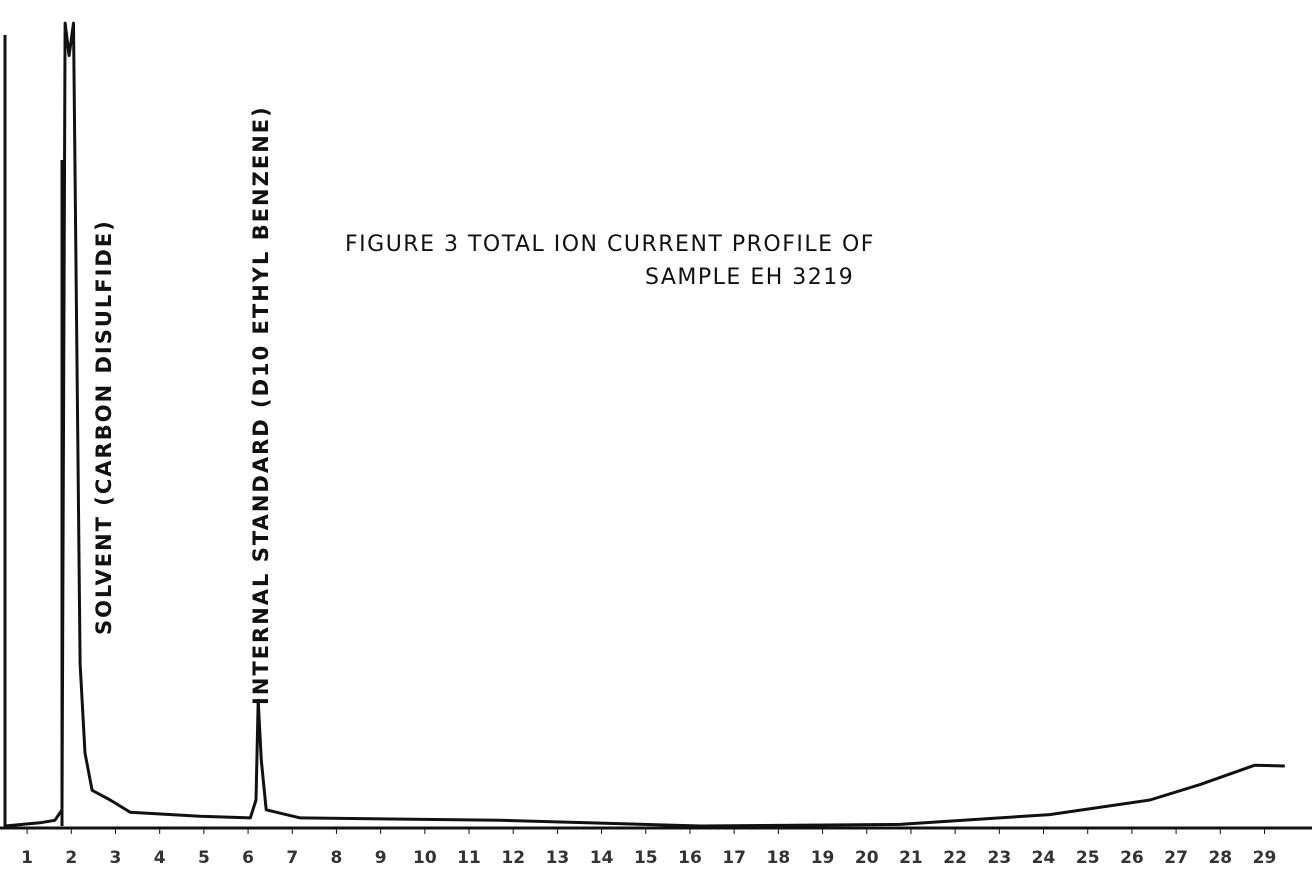 This screenshot has width=1312, height=885. What do you see at coordinates (248, 858) in the screenshot?
I see `x-tick-label: 6` at bounding box center [248, 858].